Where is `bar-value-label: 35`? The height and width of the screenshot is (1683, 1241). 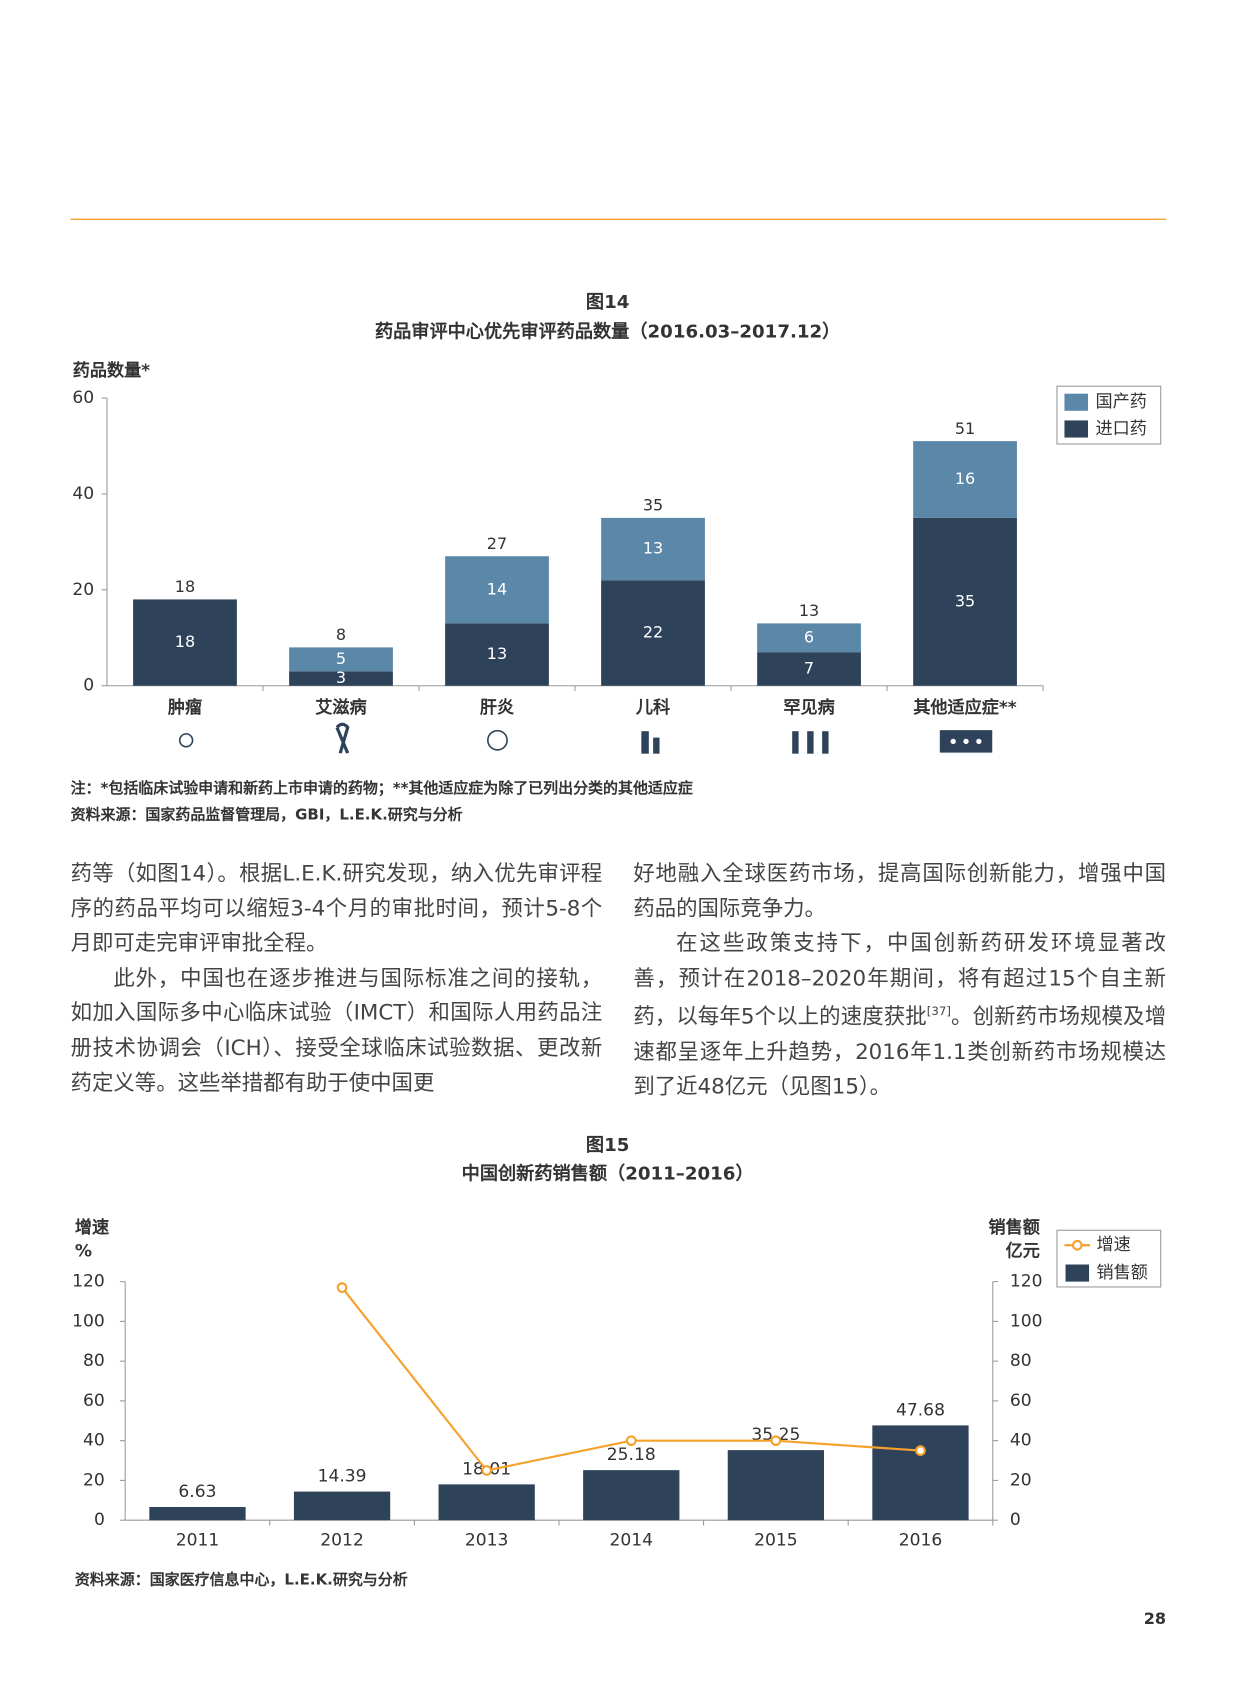 bar-value-label: 35 is located at coordinates (965, 600).